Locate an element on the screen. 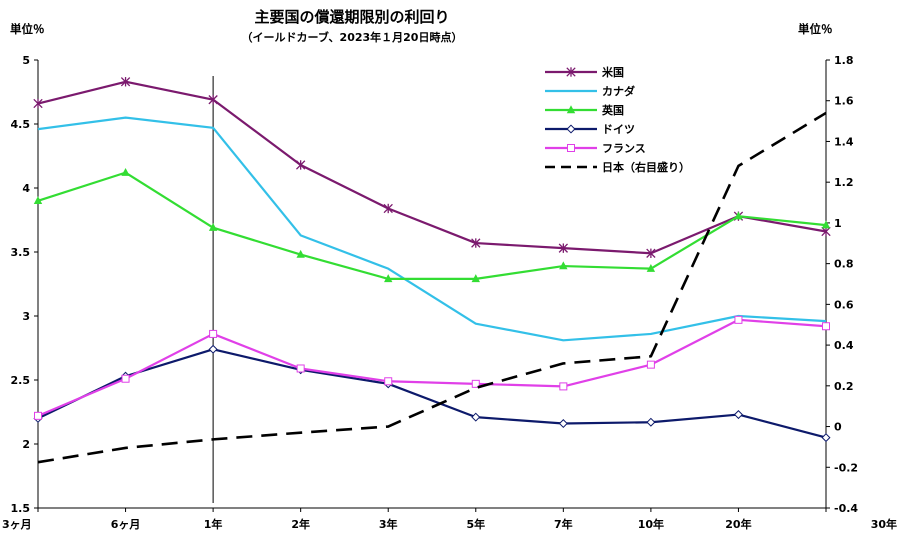 The image size is (900, 549). left-axis-tick-label: 3.5 is located at coordinates (21, 252).